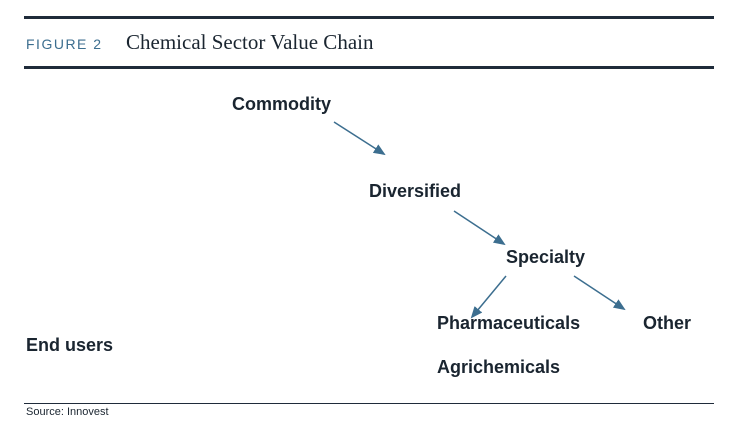  I want to click on node-agrichemicals: Agrichemicals, so click(499, 367).